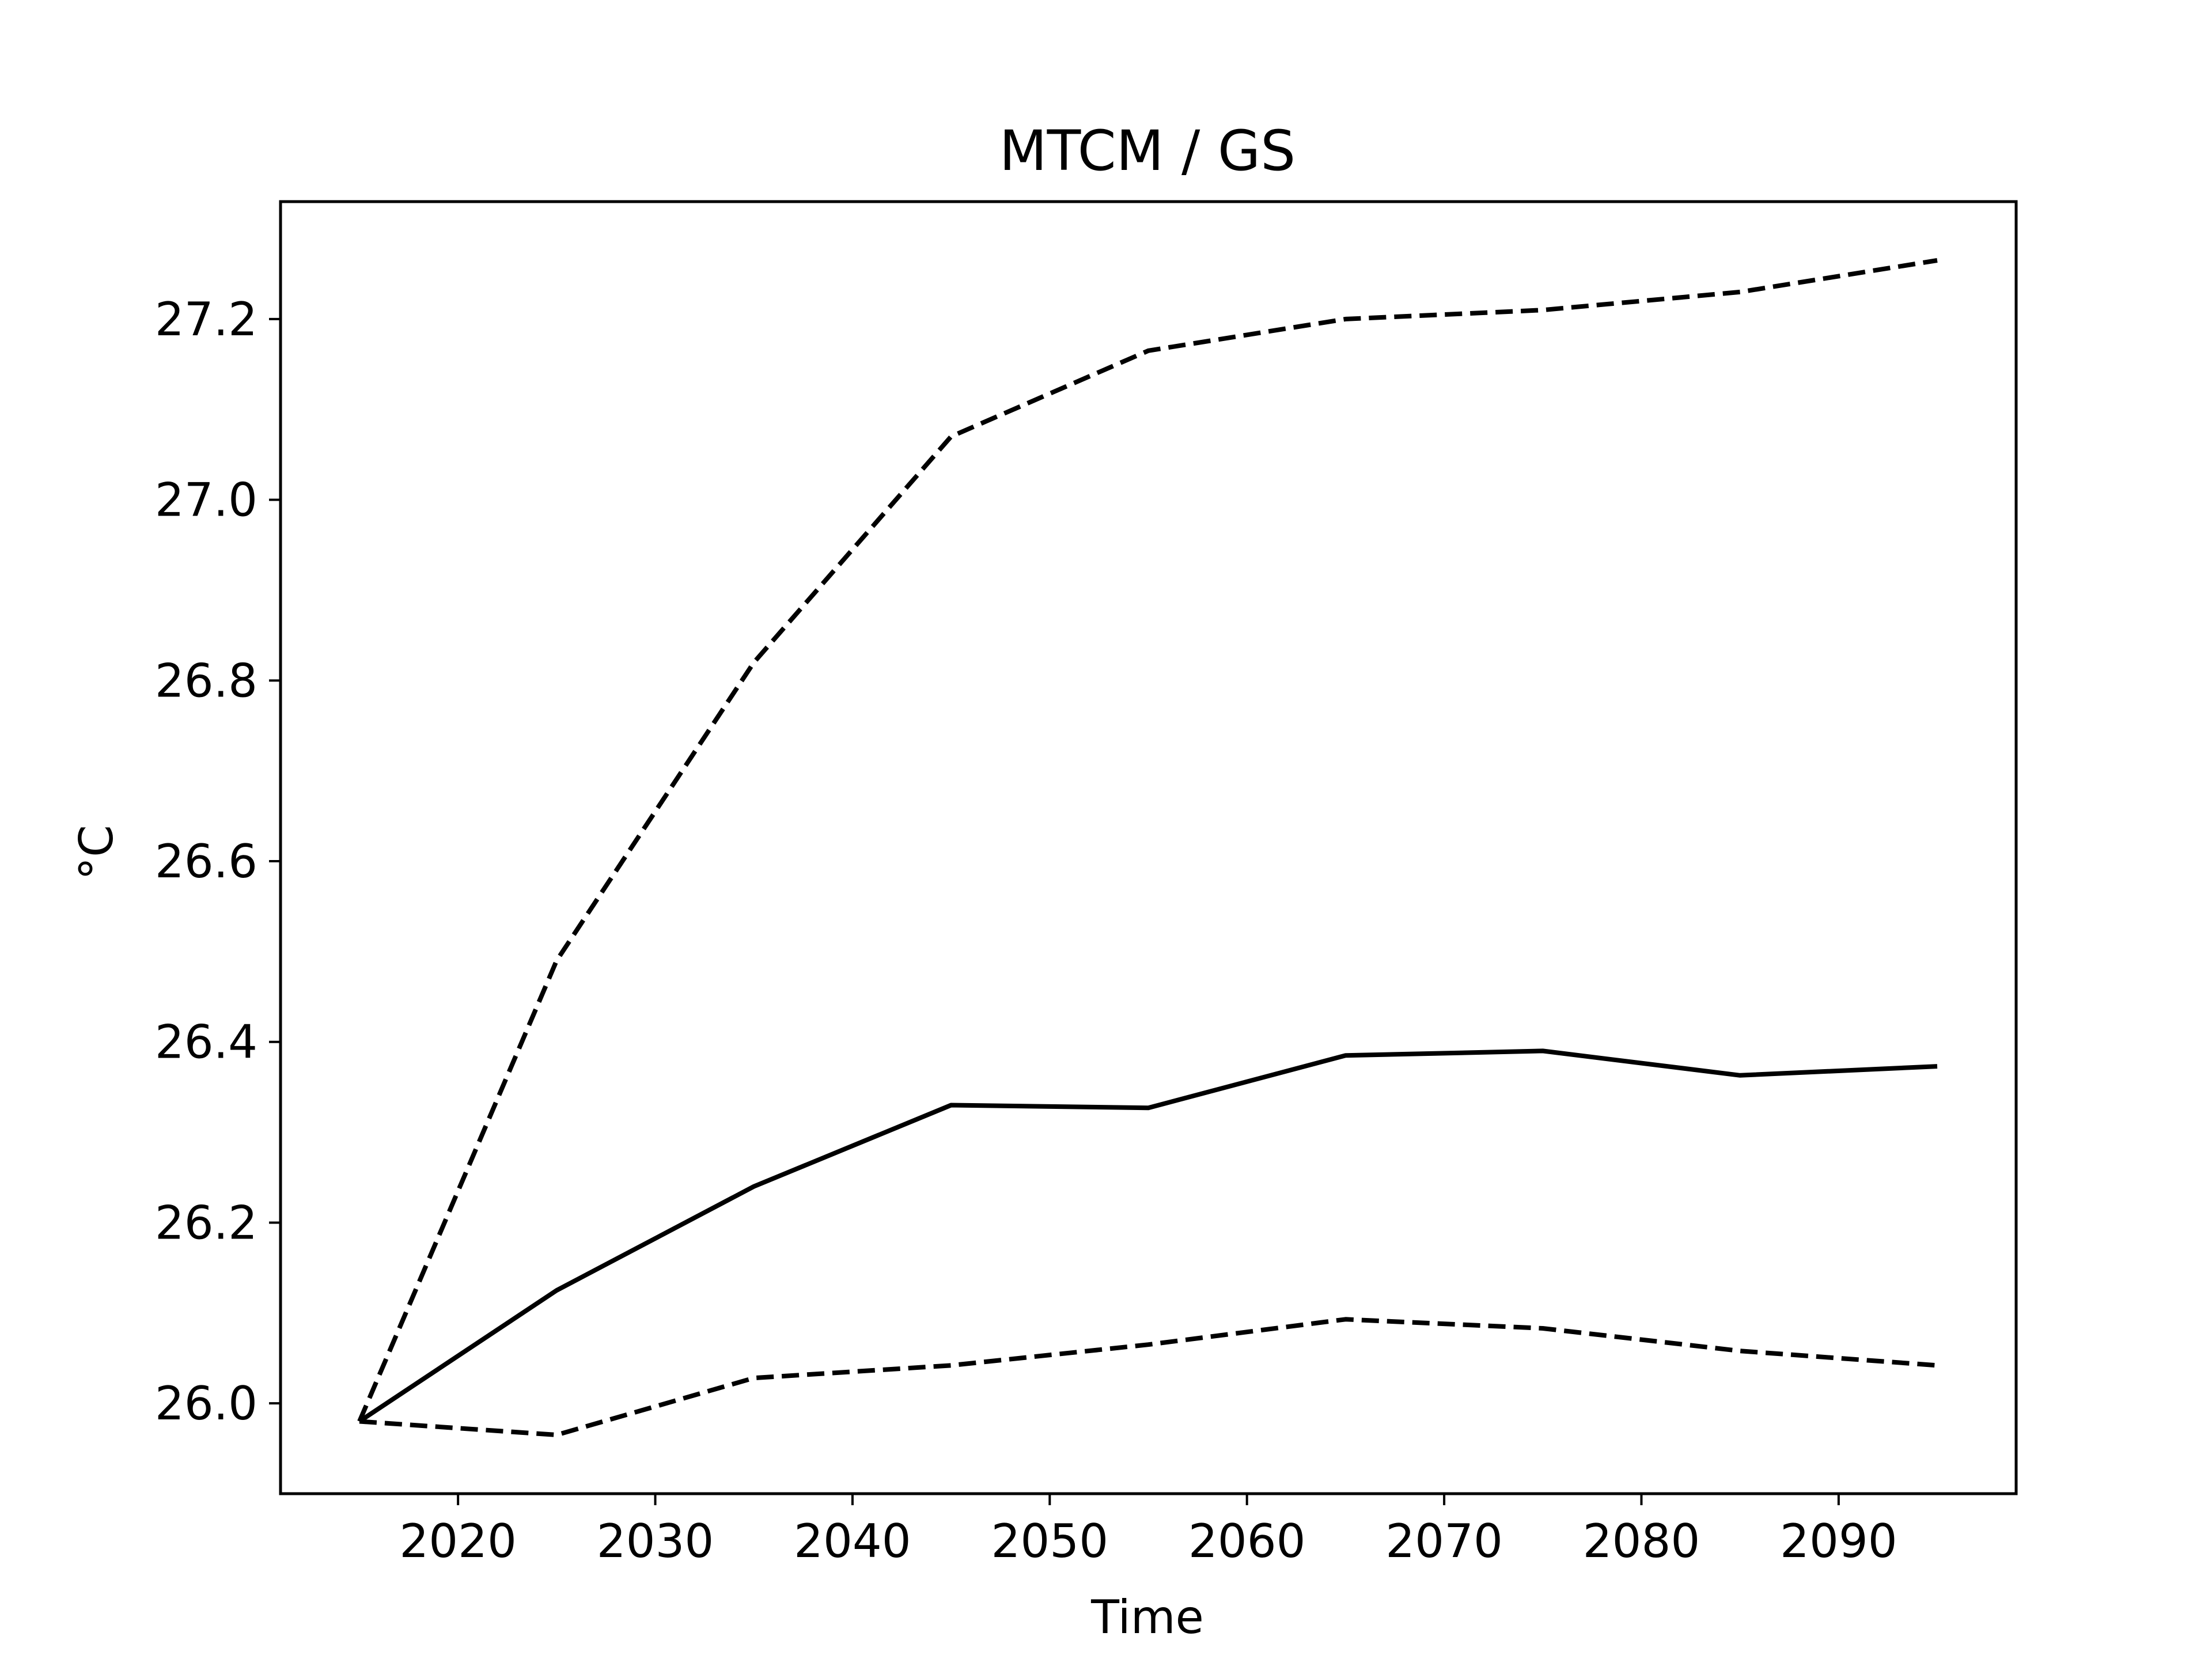  What do you see at coordinates (1050, 1541) in the screenshot?
I see `x-tick-label: 2050` at bounding box center [1050, 1541].